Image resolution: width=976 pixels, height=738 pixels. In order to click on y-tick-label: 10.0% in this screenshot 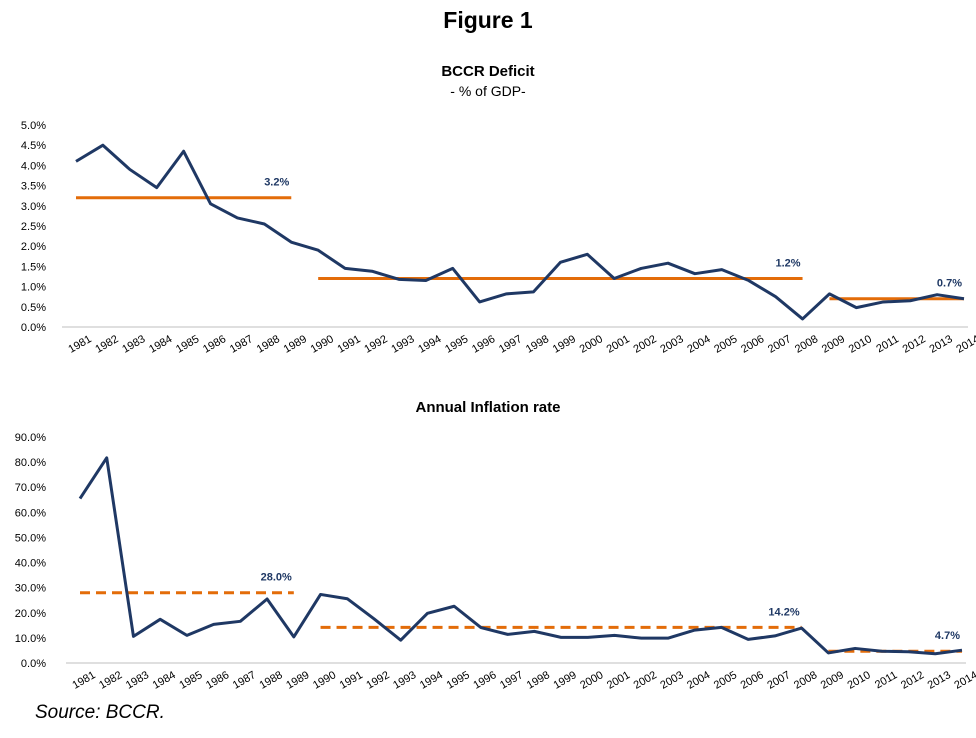, I will do `click(30, 639)`.